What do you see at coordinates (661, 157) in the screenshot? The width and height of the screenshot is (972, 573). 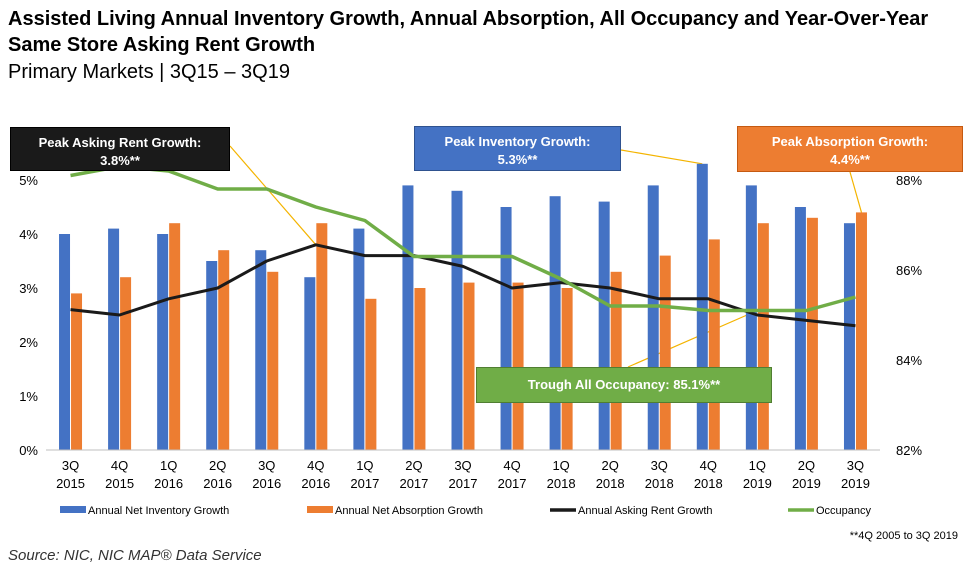 I see `inventory-callout-connector` at bounding box center [661, 157].